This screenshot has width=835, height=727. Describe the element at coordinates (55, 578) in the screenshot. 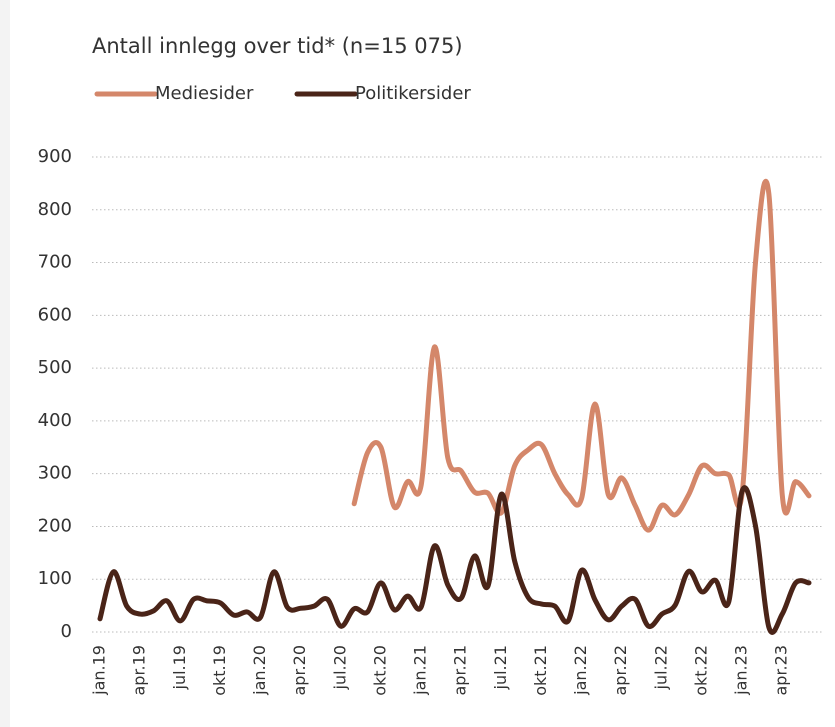

I see `y-tick-label: 100` at that location.